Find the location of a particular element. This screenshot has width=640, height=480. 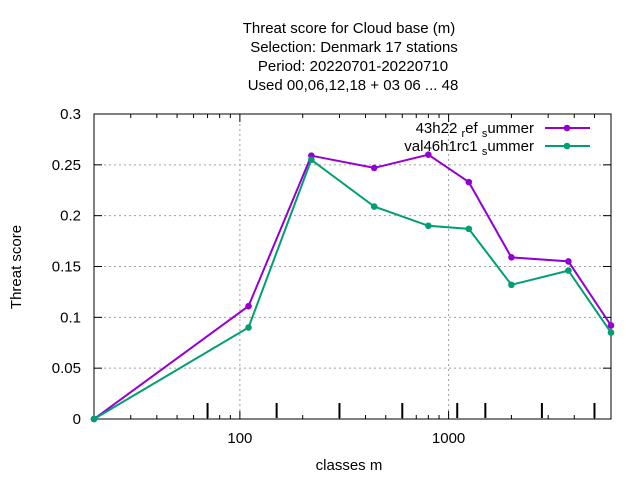

y-axis-label: Threat score is located at coordinates (16, 267).